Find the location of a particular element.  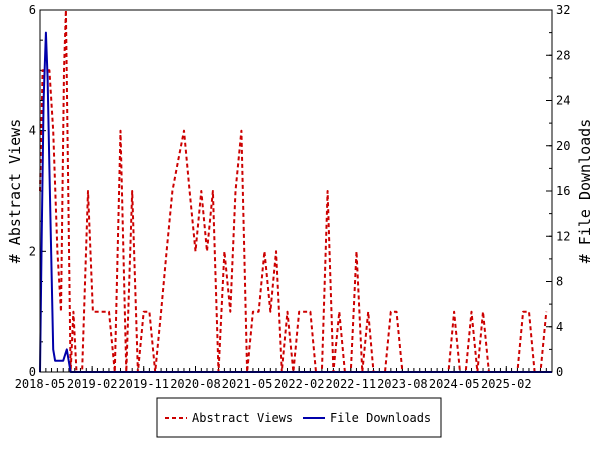

x-tick-label: 2019-02 is located at coordinates (92, 384).